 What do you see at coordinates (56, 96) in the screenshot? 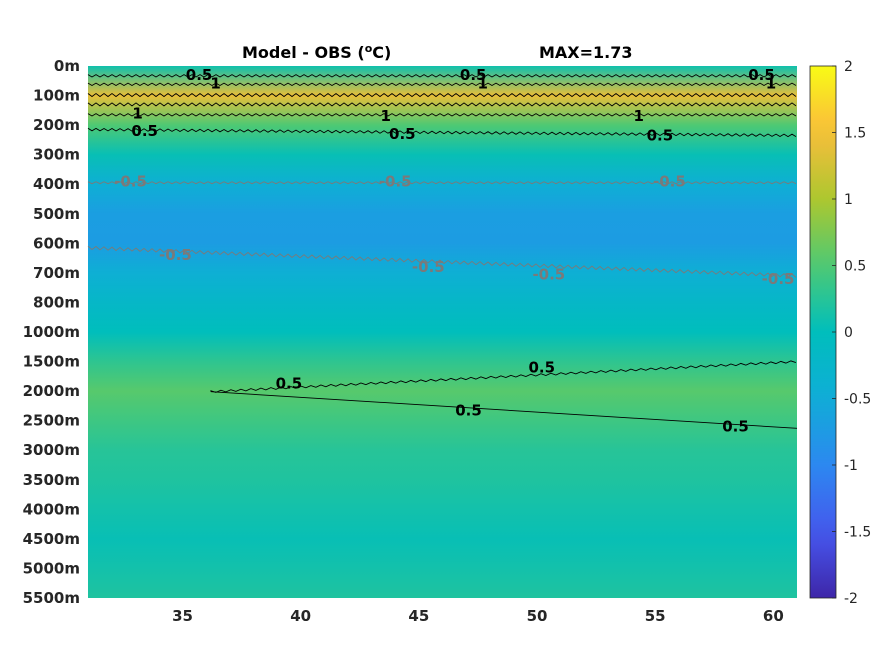
I see `y-tick-label: 100m` at bounding box center [56, 96].